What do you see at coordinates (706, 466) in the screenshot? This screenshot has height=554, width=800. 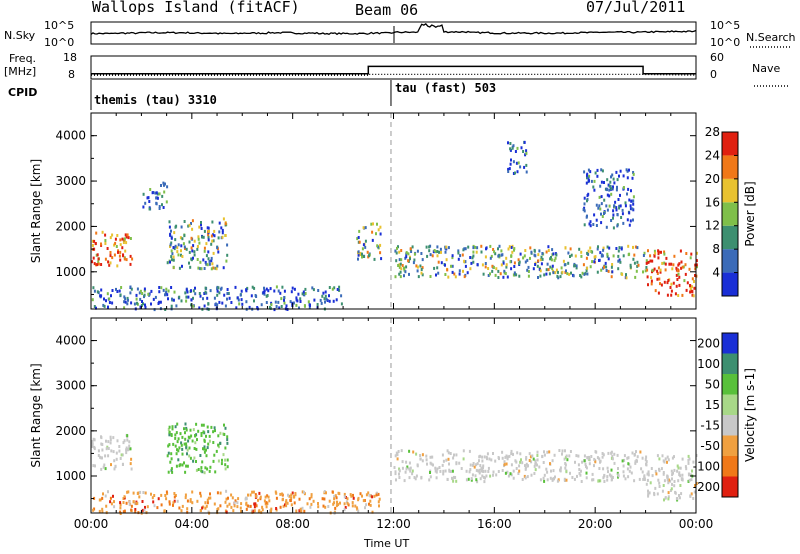 I see `cbar-label-2-6: -100` at bounding box center [706, 466].